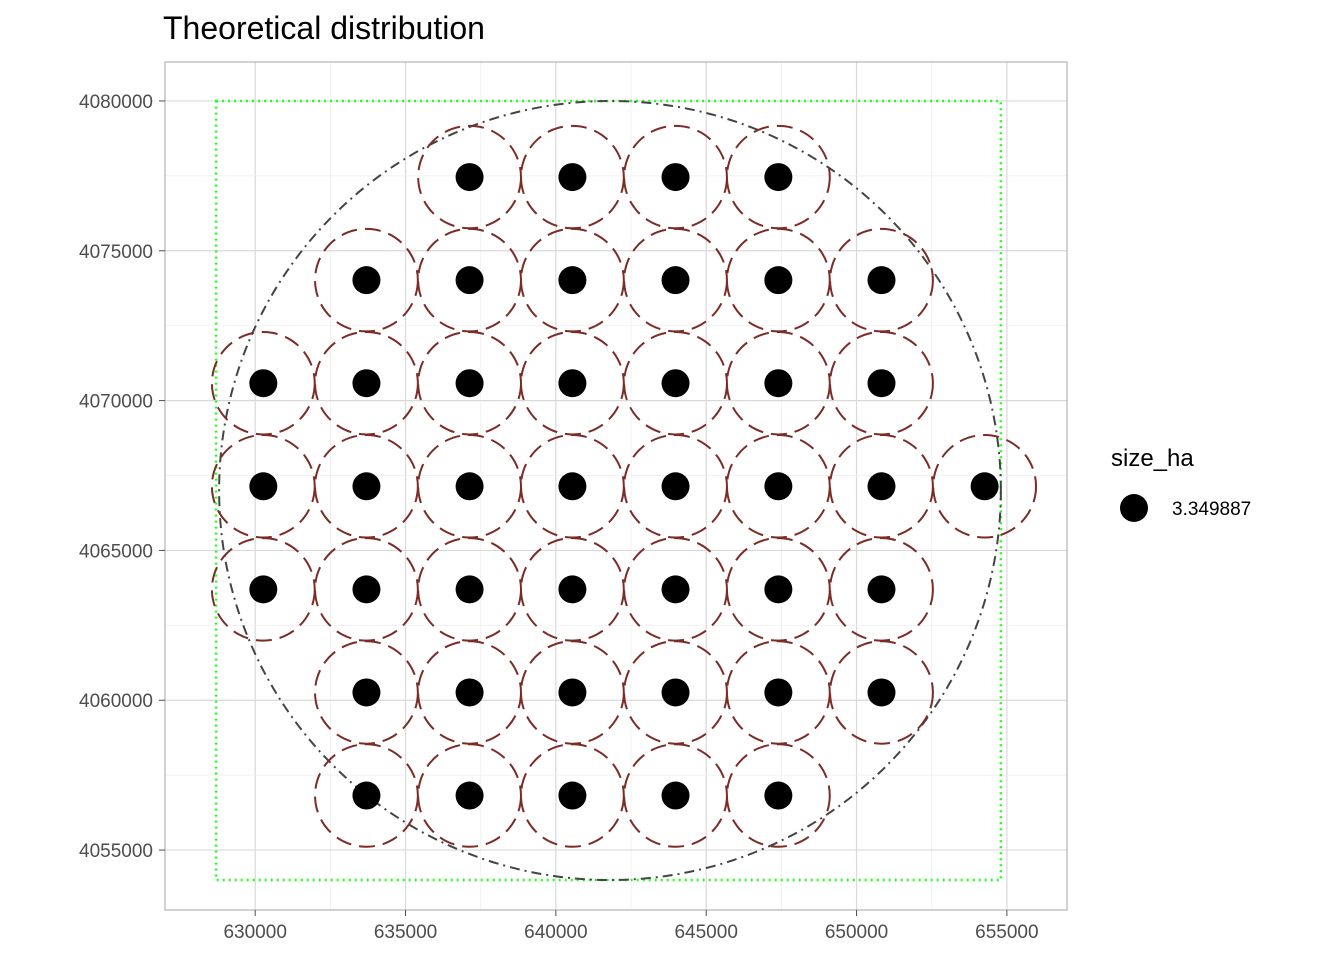 Image resolution: width=1344 pixels, height=960 pixels. I want to click on y-tick-label: 4080000, so click(116, 102).